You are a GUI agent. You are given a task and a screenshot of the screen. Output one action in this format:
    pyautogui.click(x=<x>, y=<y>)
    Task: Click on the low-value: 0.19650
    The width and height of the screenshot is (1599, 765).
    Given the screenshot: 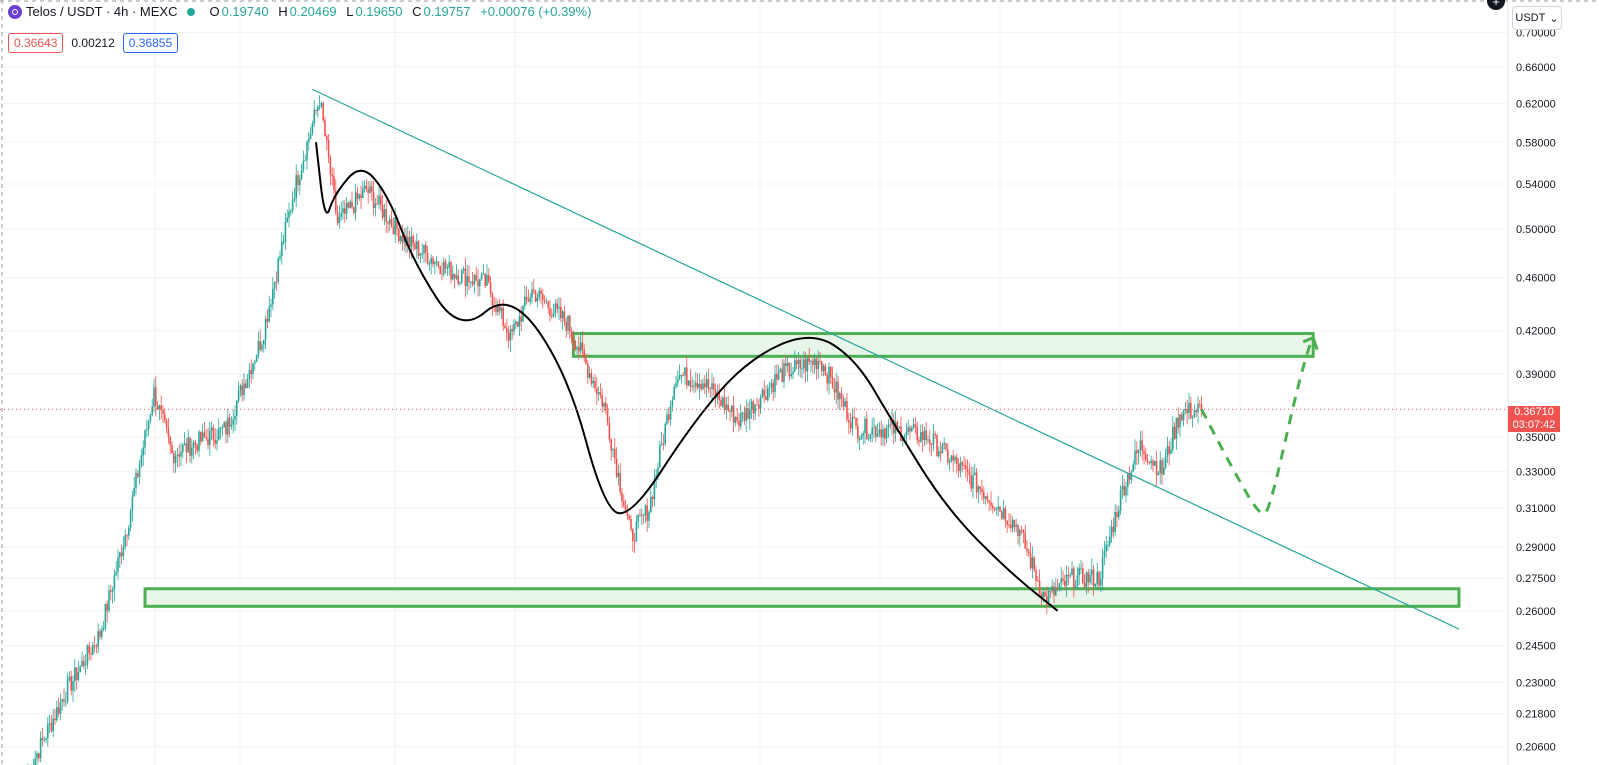 What is the action you would take?
    pyautogui.click(x=379, y=11)
    